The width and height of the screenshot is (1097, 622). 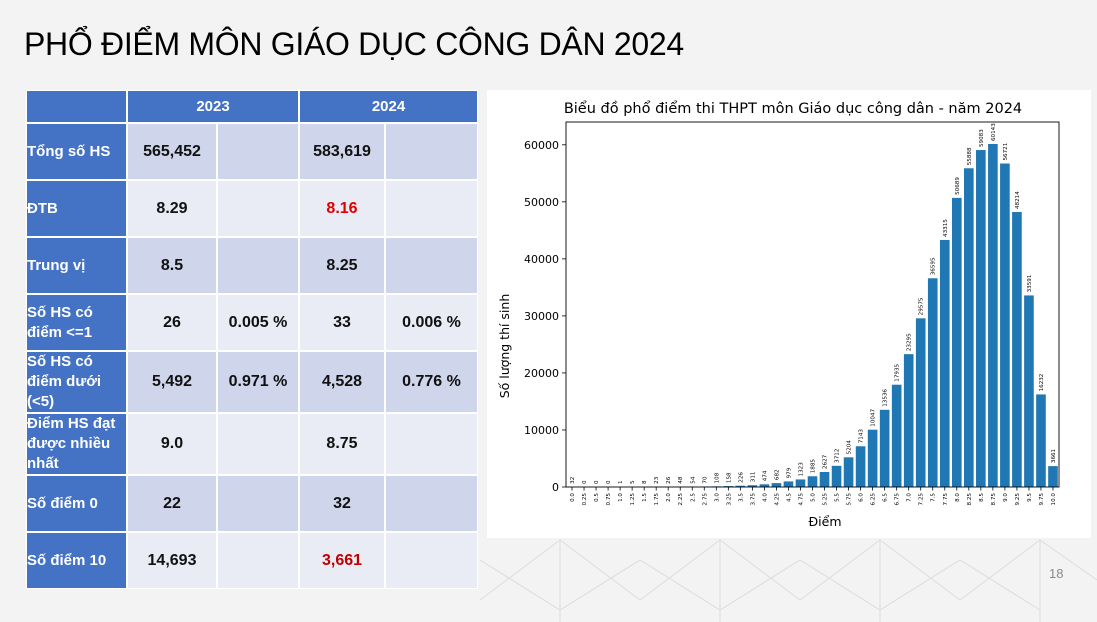 What do you see at coordinates (824, 521) in the screenshot?
I see `x-axis-label: Điểm` at bounding box center [824, 521].